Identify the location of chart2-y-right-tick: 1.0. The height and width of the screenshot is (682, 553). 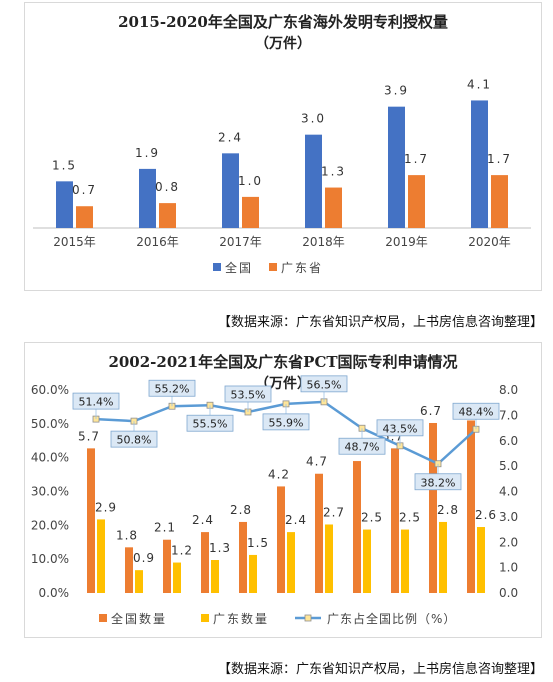
(508, 568).